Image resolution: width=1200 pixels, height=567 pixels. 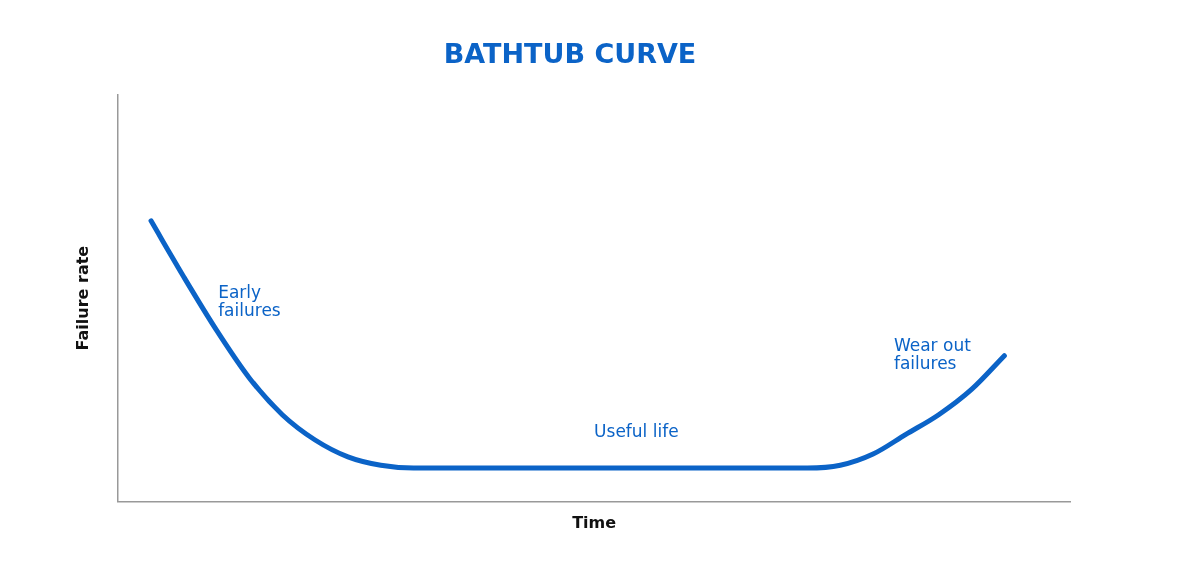 What do you see at coordinates (636, 430) in the screenshot?
I see `annotation: Useful life` at bounding box center [636, 430].